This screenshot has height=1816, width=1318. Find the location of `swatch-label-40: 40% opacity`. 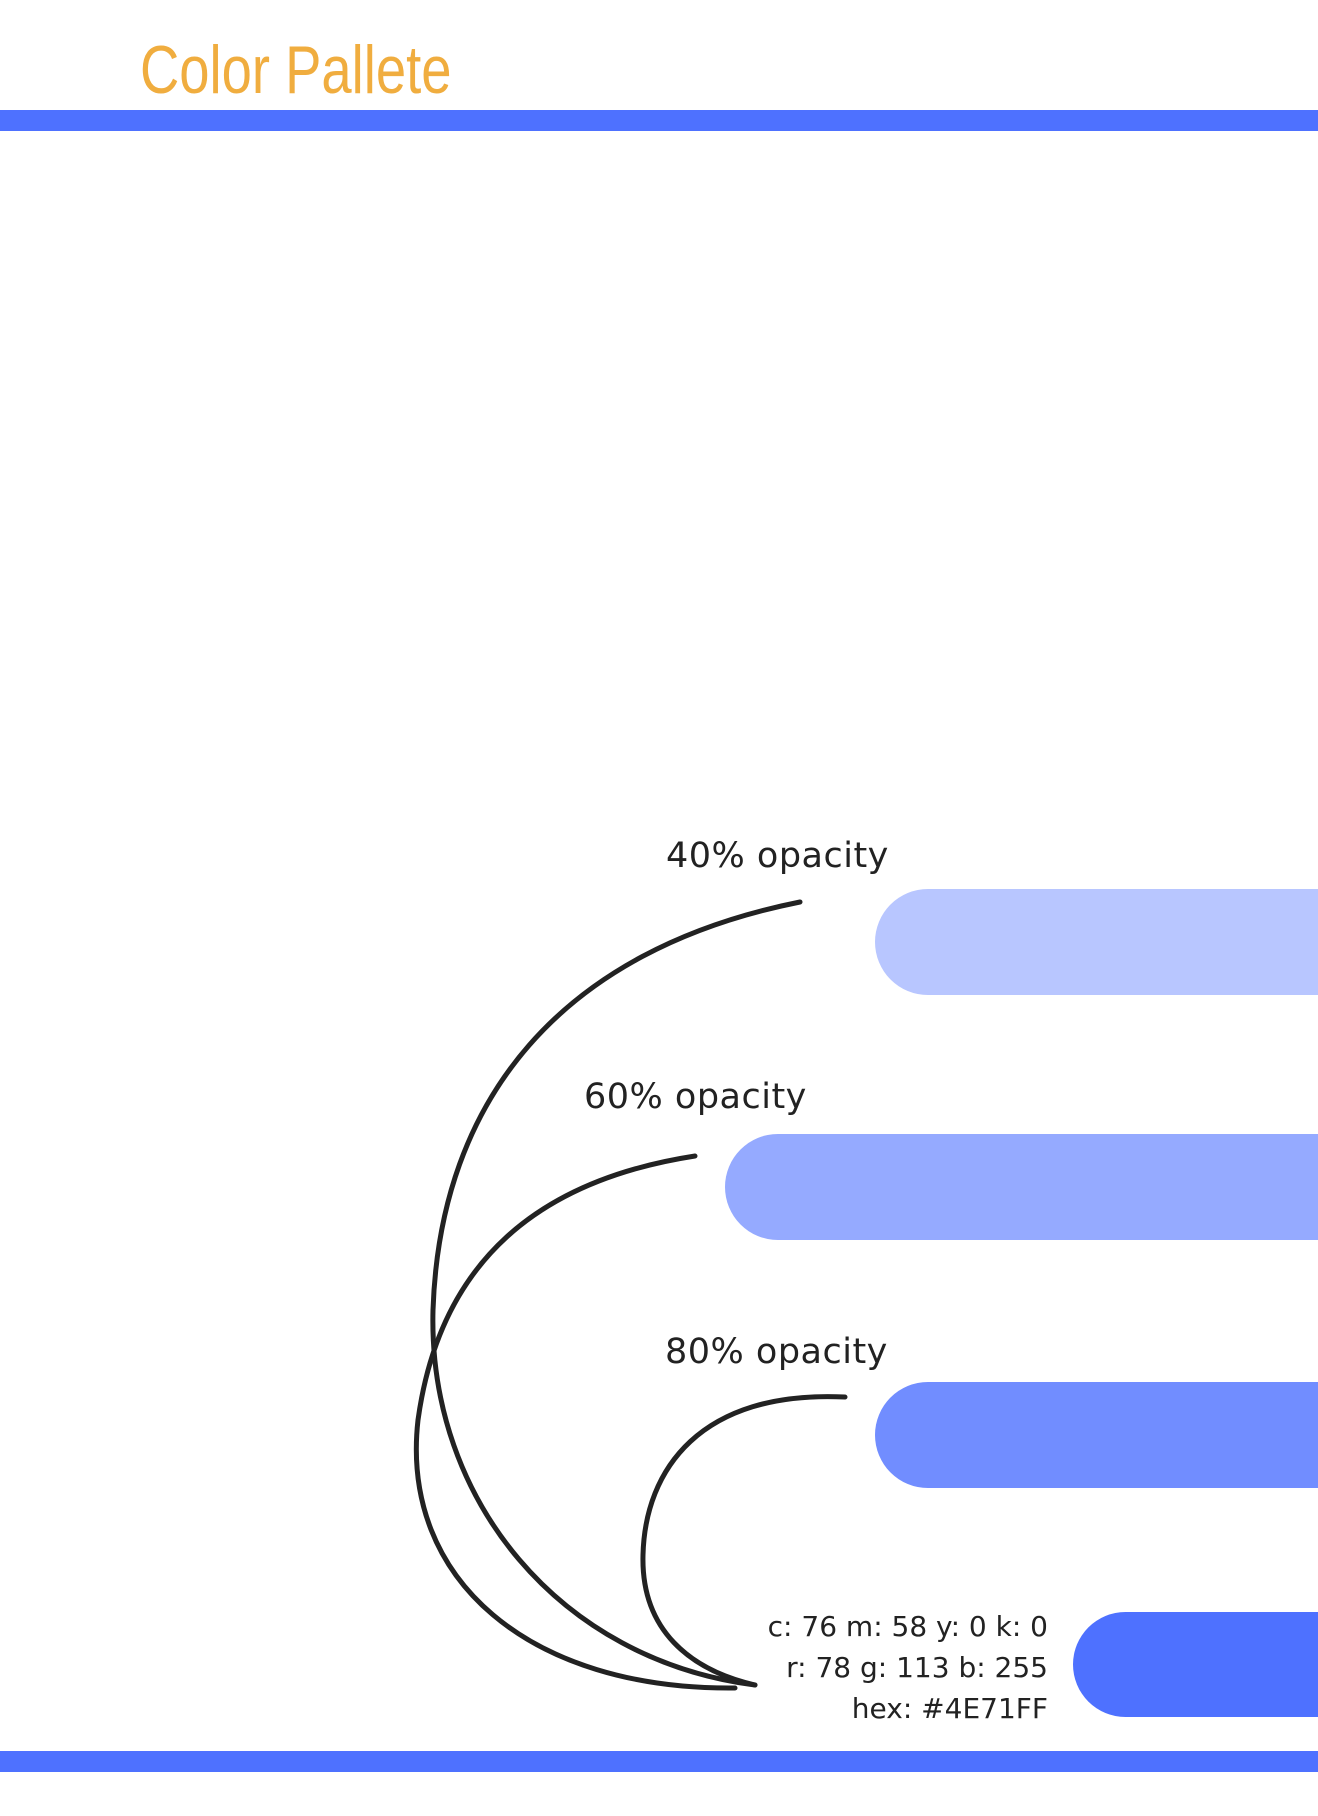

swatch-label-40: 40% opacity is located at coordinates (777, 856).